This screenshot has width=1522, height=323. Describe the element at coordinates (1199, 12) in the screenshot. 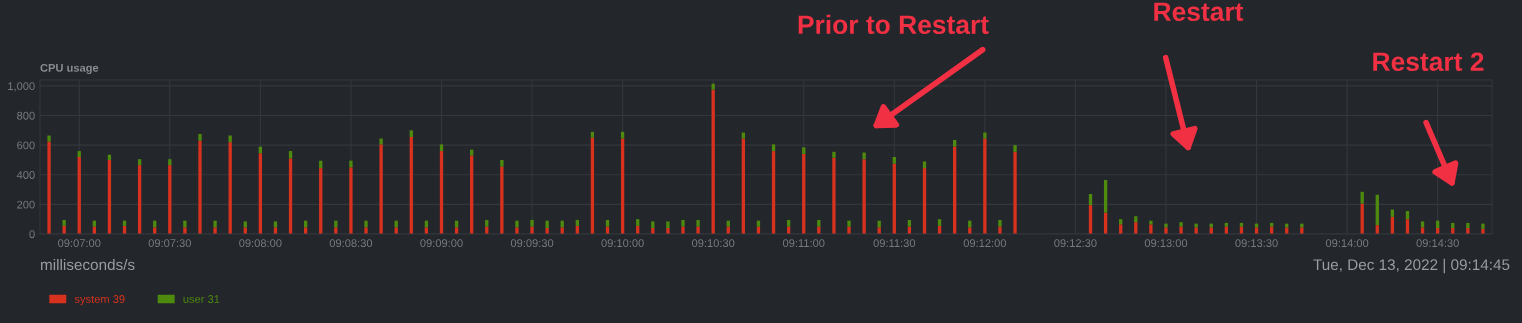

I see `text: Restart` at that location.